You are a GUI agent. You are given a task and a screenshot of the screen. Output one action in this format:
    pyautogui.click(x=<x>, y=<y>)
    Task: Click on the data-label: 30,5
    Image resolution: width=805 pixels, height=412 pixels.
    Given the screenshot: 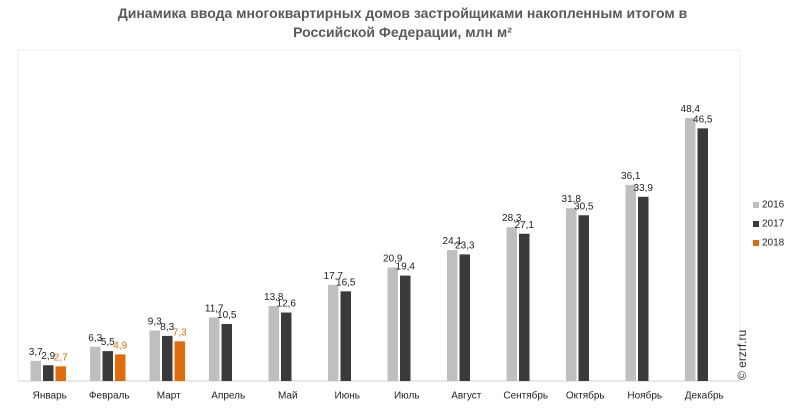 What is the action you would take?
    pyautogui.click(x=584, y=206)
    